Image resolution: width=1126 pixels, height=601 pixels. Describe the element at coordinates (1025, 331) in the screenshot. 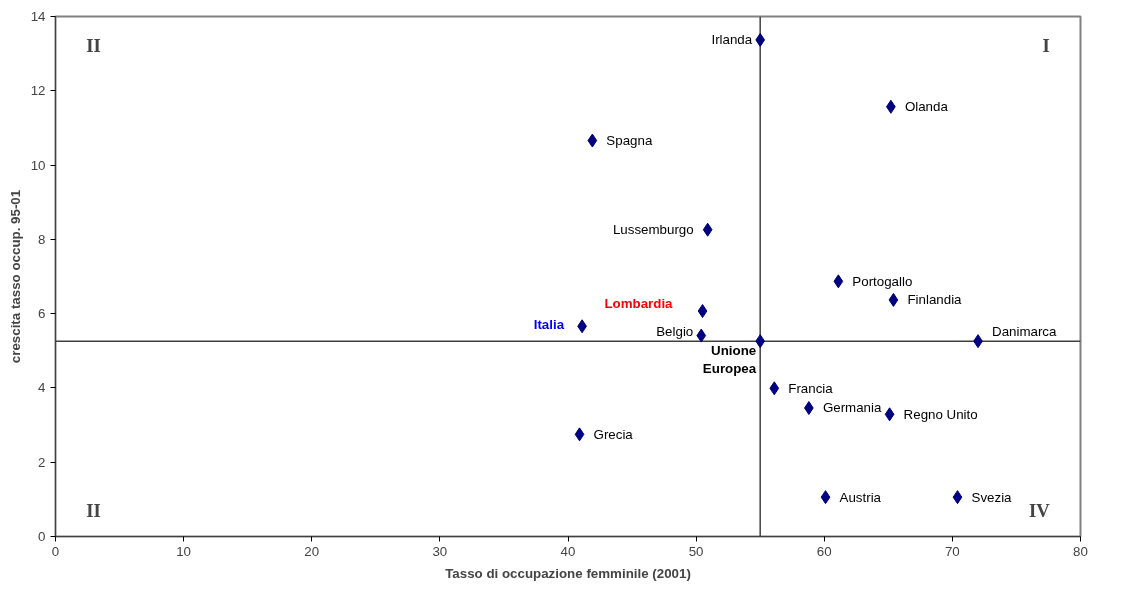

I see `annotation: Danimarca` at that location.